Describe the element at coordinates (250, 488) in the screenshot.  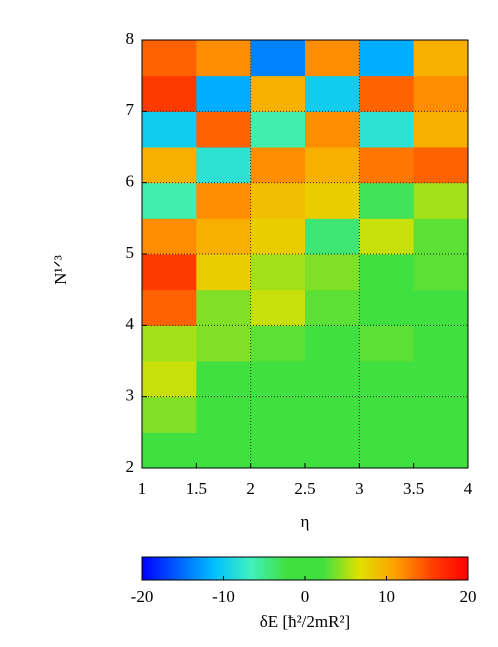
I see `x-tick-label: 2` at that location.